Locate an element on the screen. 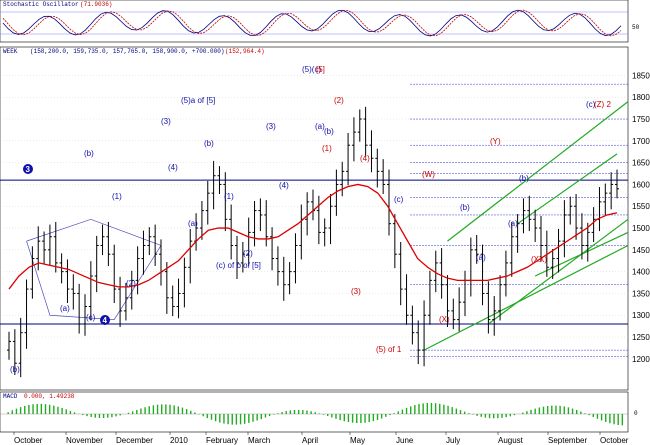 The width and height of the screenshot is (650, 445). wave-label-red: (4) is located at coordinates (365, 158).